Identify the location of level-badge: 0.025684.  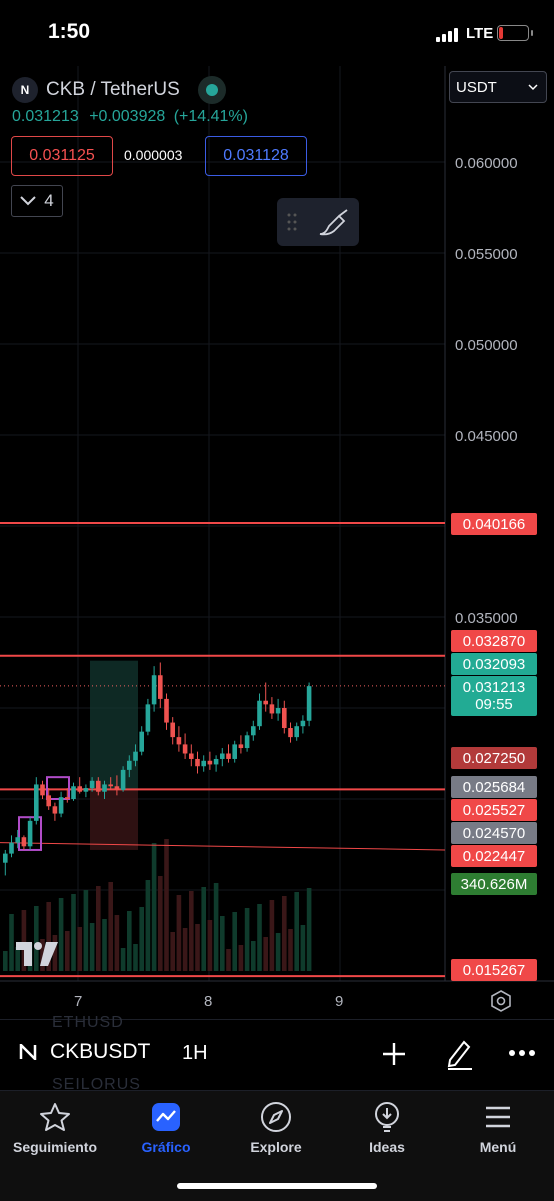
(494, 787).